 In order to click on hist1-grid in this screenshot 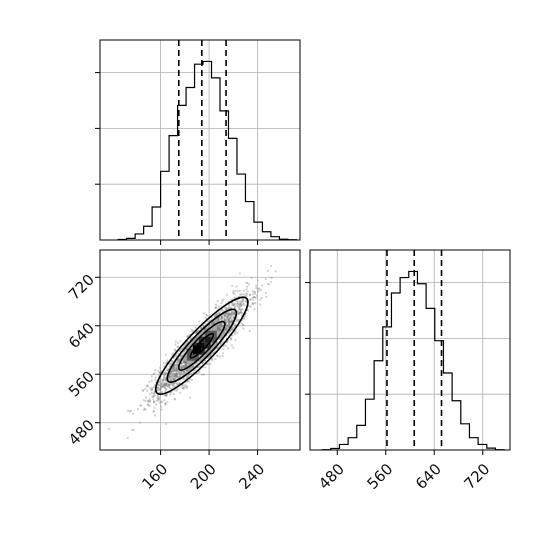, I will do `click(410, 350)`.